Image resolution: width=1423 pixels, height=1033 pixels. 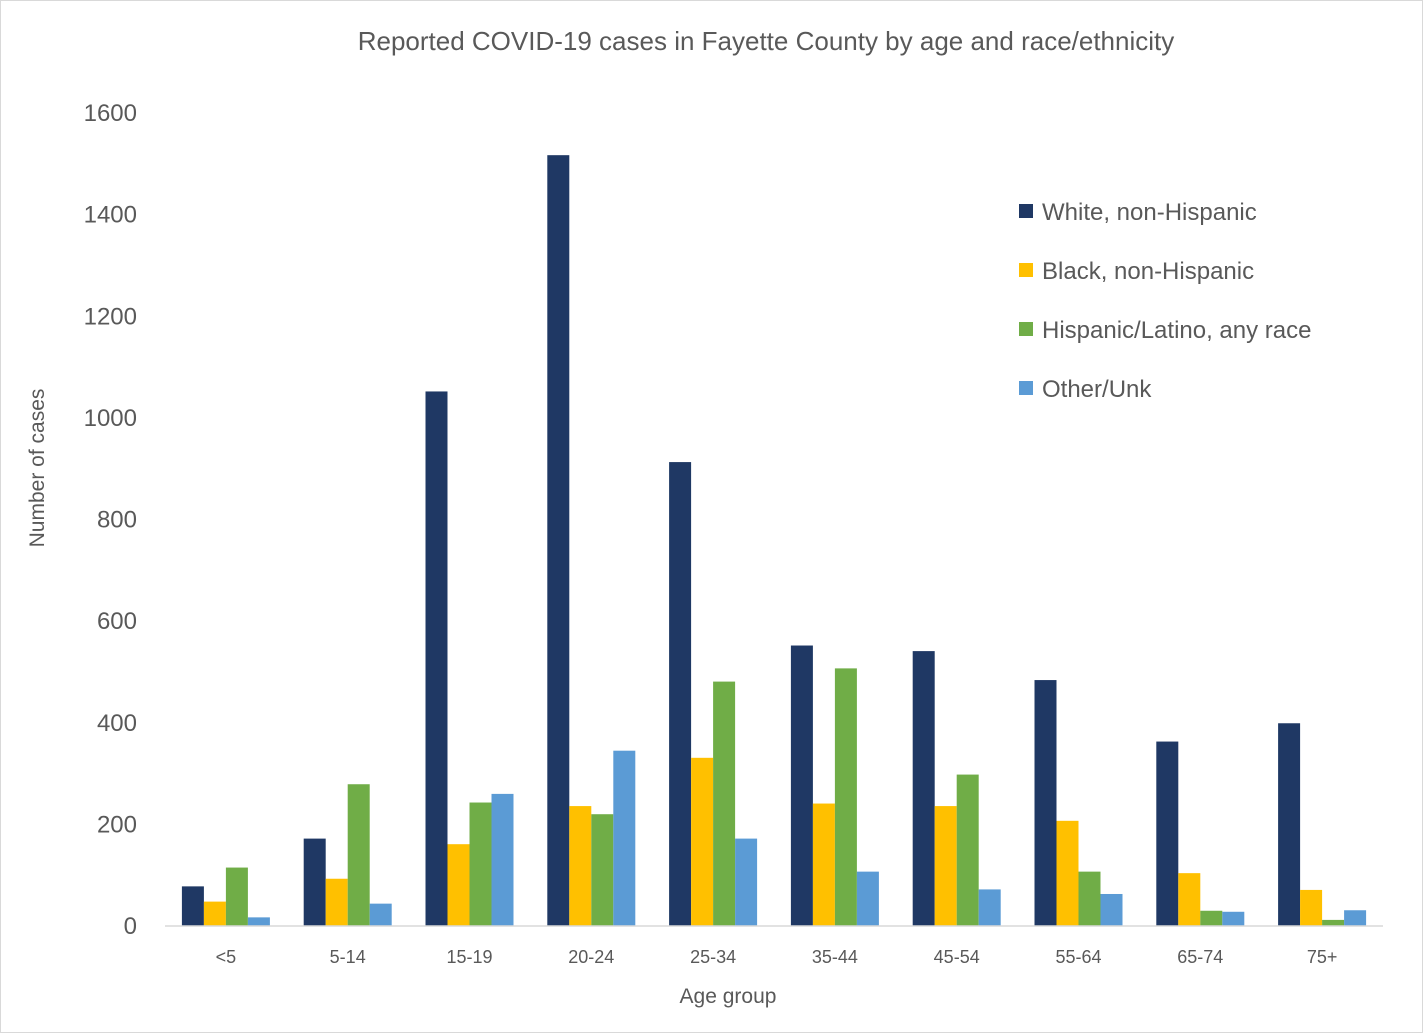 What do you see at coordinates (110, 418) in the screenshot?
I see `y-tick-label: 1000` at bounding box center [110, 418].